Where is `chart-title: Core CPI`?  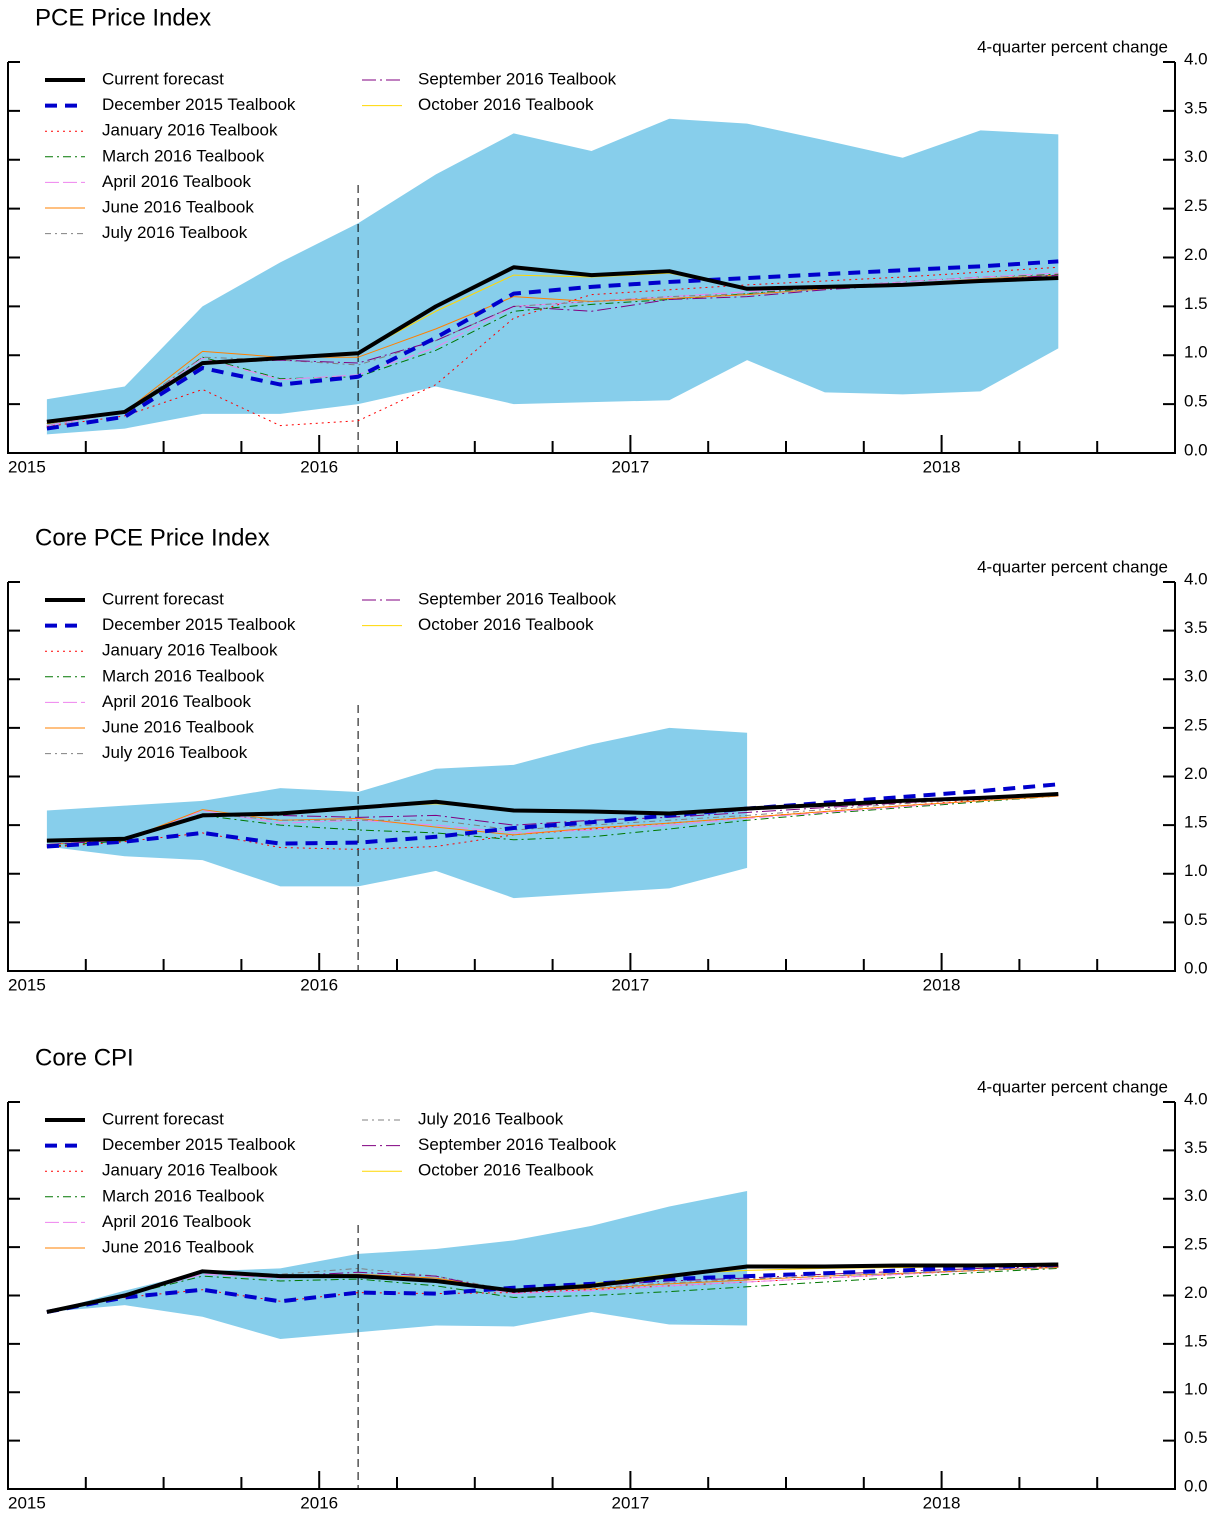 chart-title: Core CPI is located at coordinates (84, 1057).